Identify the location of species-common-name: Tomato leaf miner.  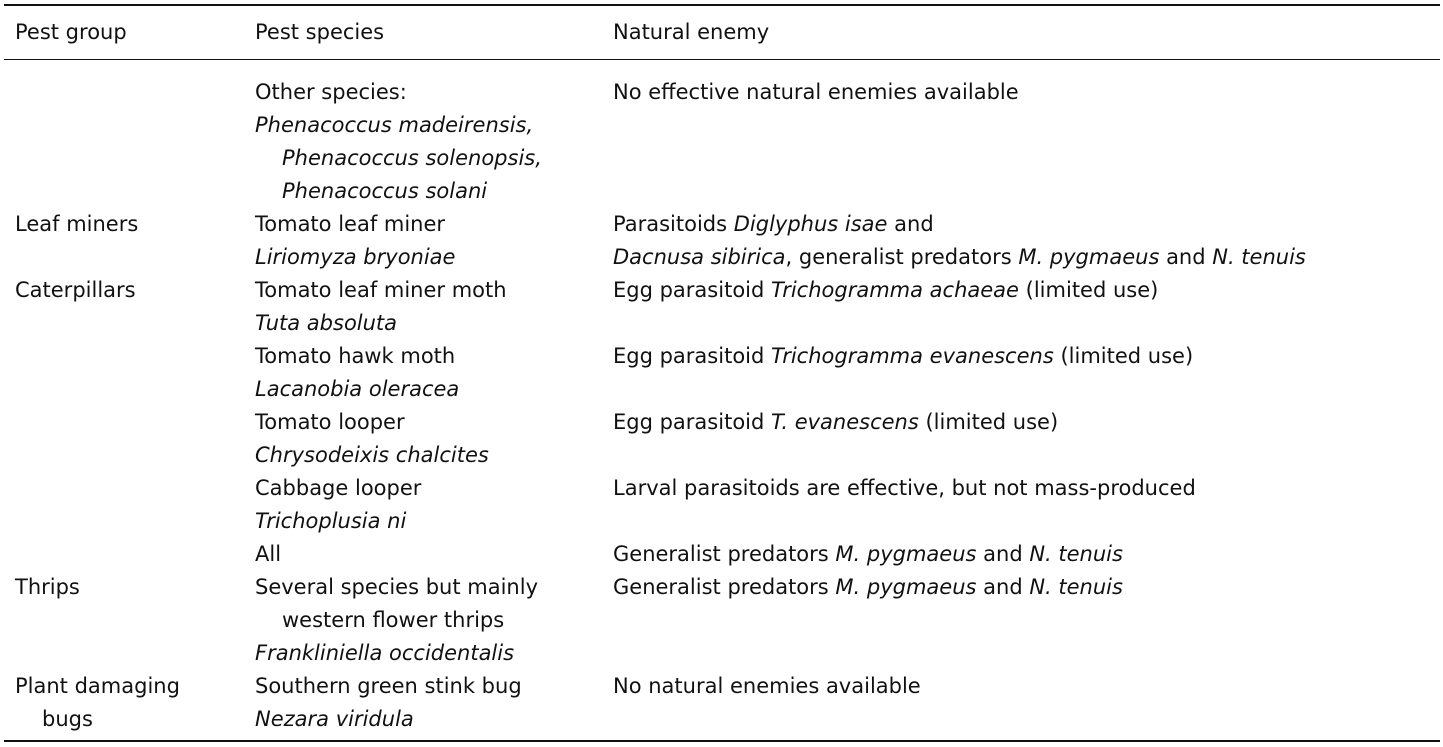
(350, 224).